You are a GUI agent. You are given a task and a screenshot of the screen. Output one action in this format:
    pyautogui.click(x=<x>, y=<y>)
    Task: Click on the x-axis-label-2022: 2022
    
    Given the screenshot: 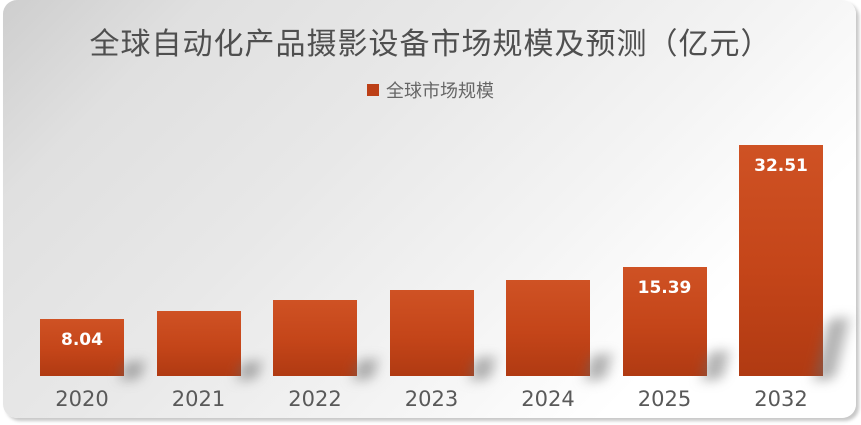 What is the action you would take?
    pyautogui.click(x=315, y=399)
    